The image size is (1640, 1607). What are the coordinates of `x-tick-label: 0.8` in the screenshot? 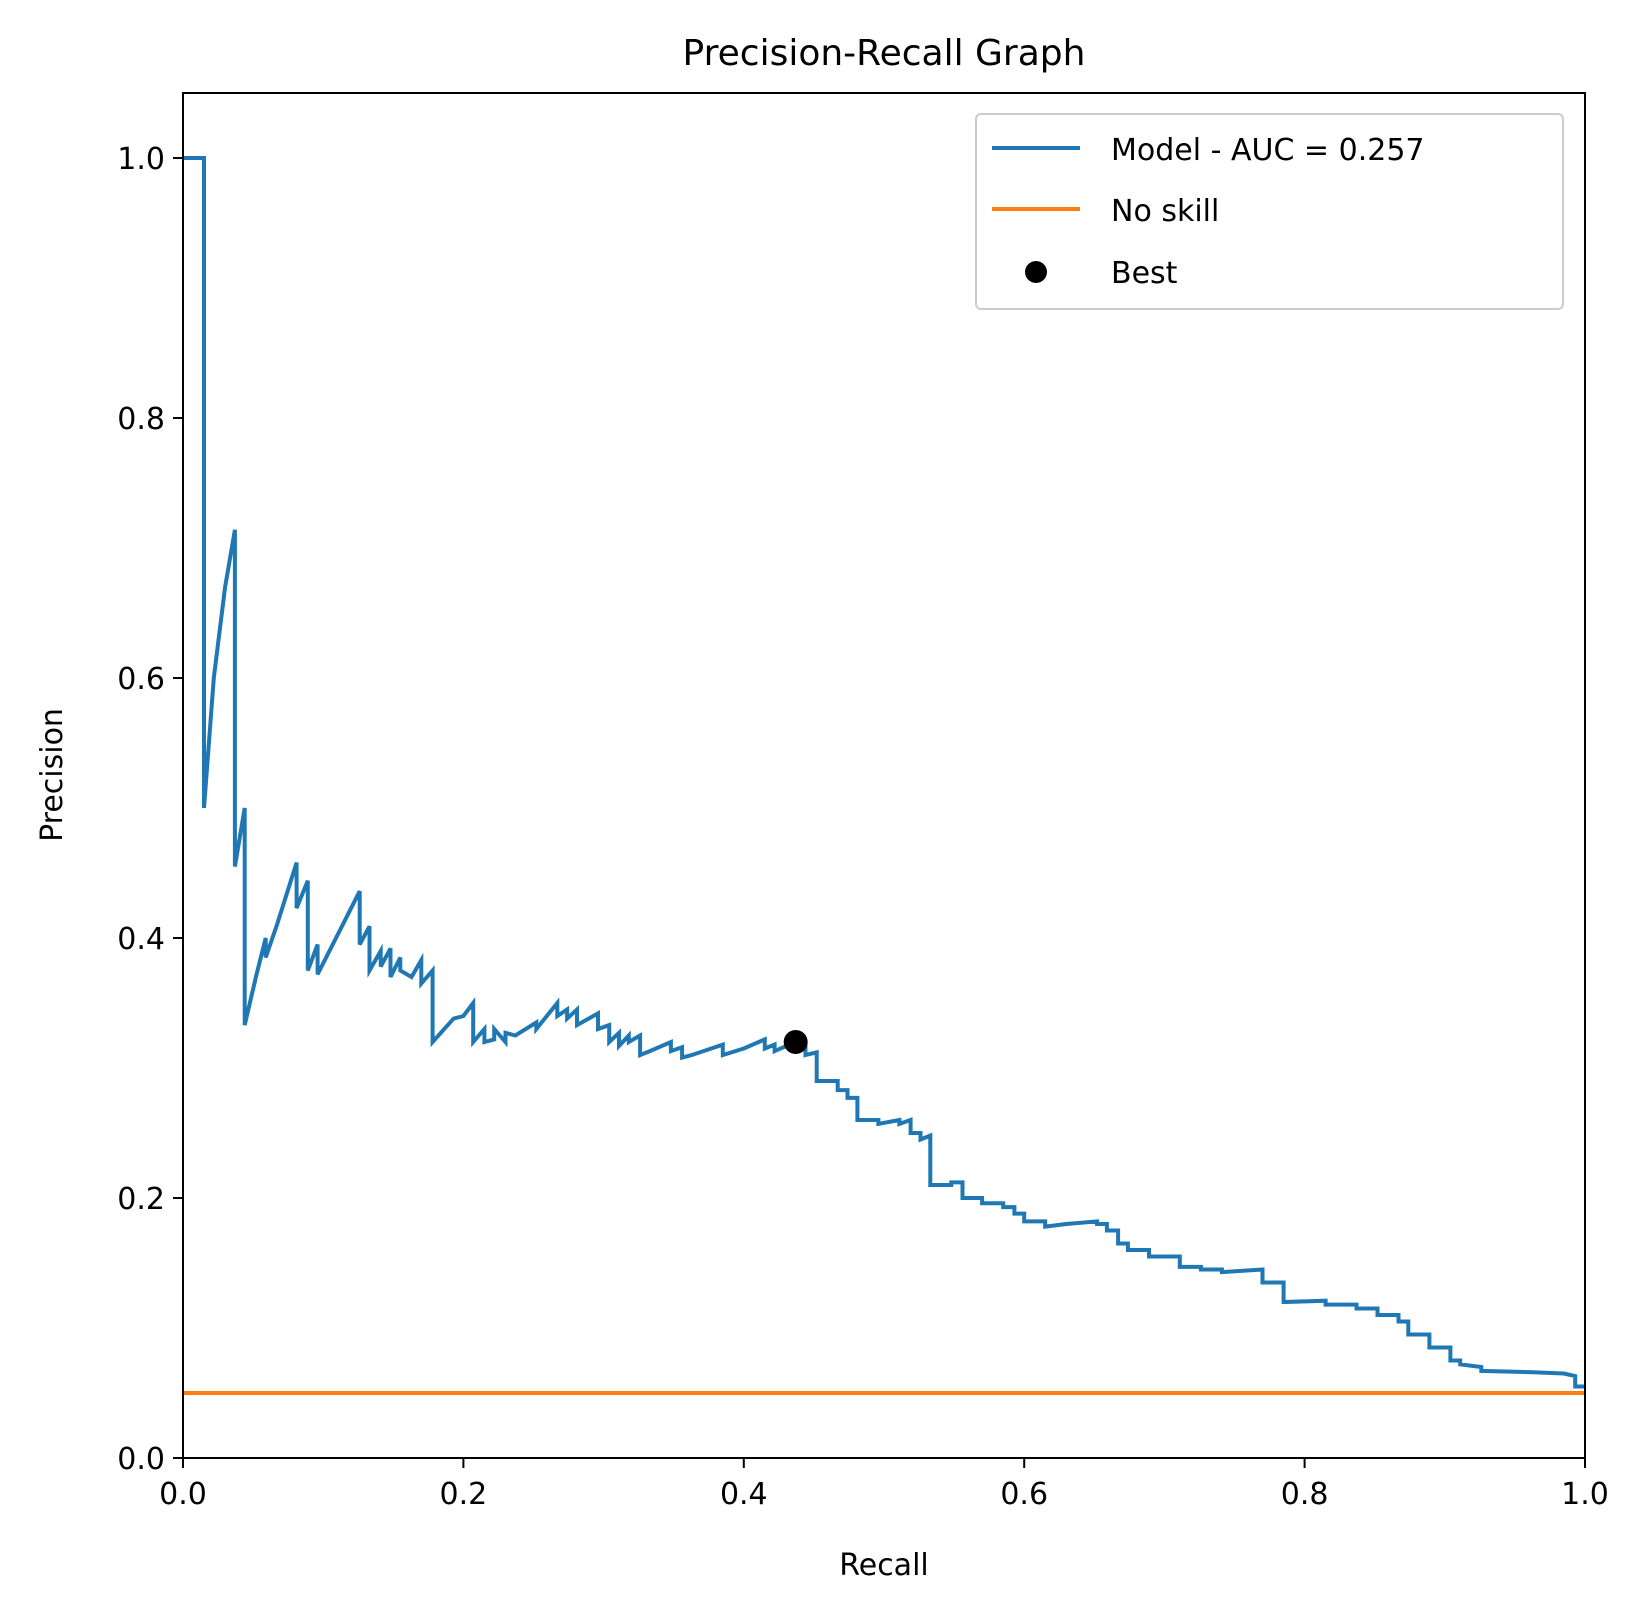 It's located at (1305, 1494).